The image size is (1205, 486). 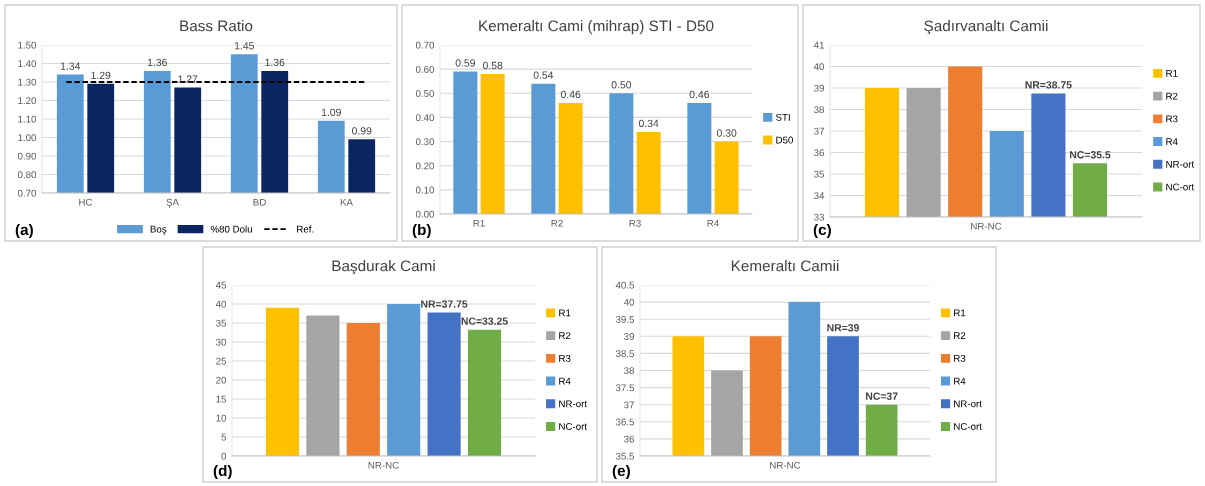 I want to click on data-label: 1.09, so click(x=331, y=112).